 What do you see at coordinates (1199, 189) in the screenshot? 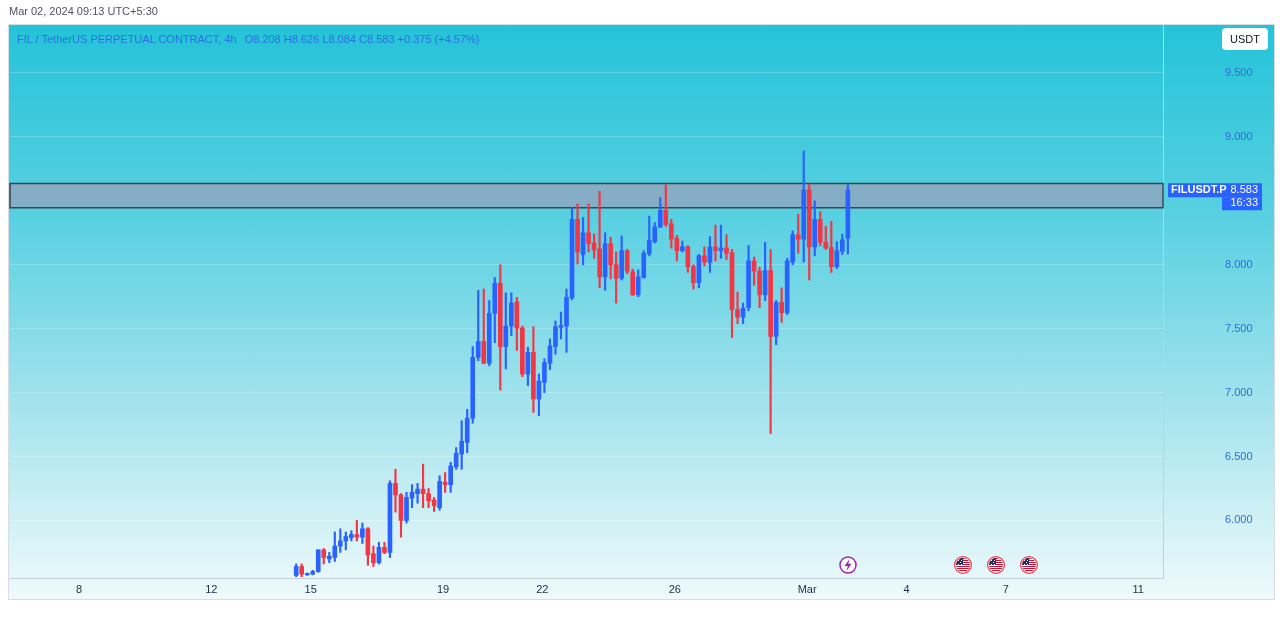
I see `text: FILUSDT.P` at bounding box center [1199, 189].